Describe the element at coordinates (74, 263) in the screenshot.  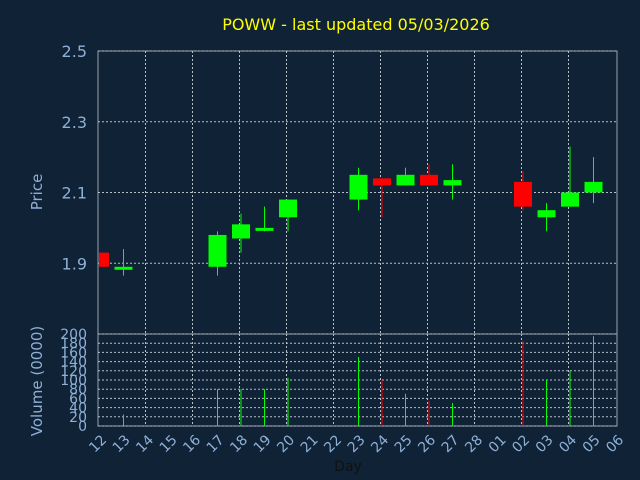
I see `price-tick-label: 1.9` at that location.